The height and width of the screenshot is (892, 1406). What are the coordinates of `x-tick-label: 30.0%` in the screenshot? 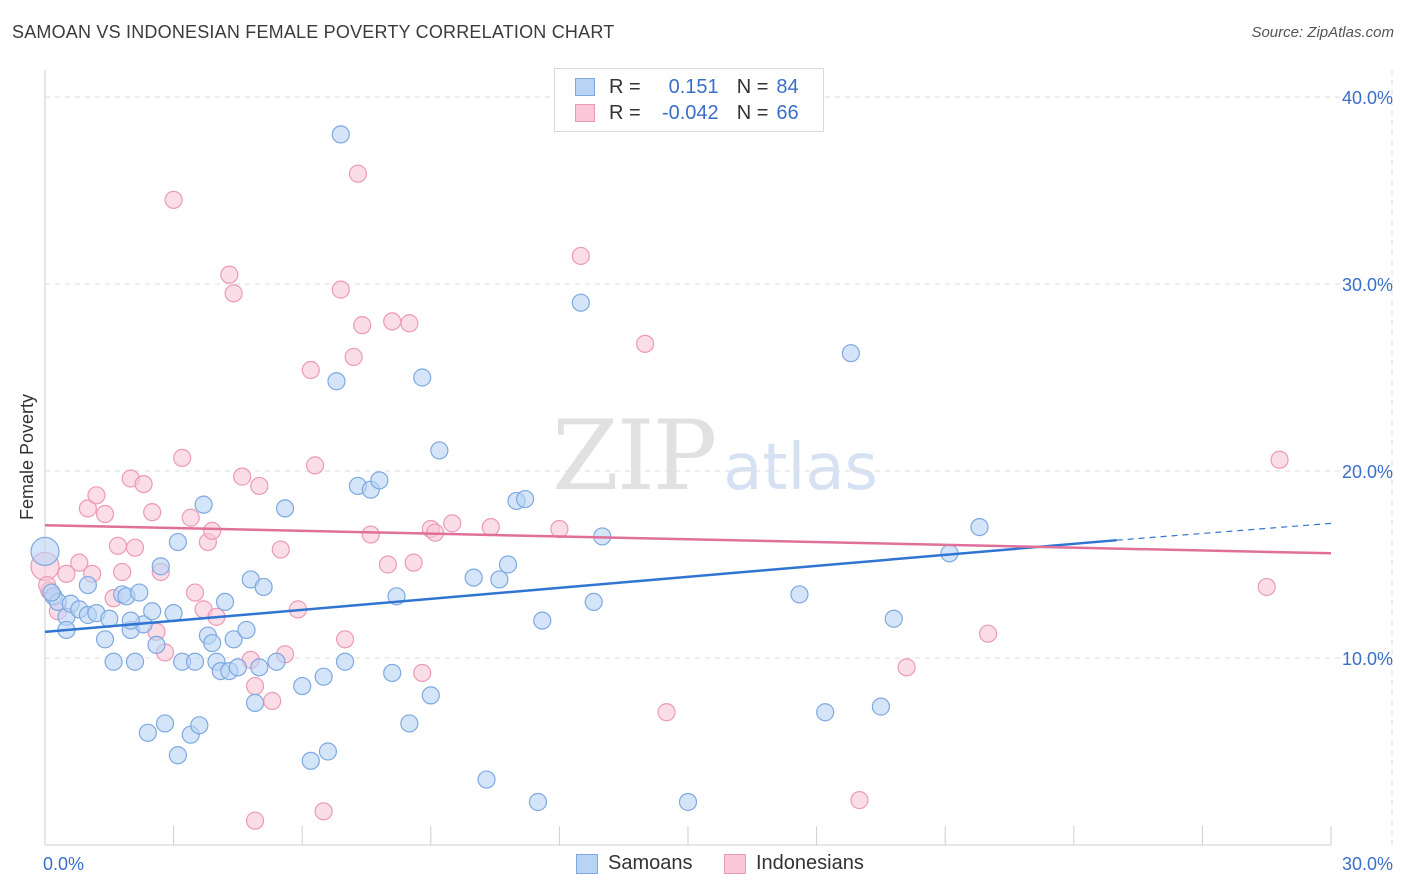 It's located at (1367, 864).